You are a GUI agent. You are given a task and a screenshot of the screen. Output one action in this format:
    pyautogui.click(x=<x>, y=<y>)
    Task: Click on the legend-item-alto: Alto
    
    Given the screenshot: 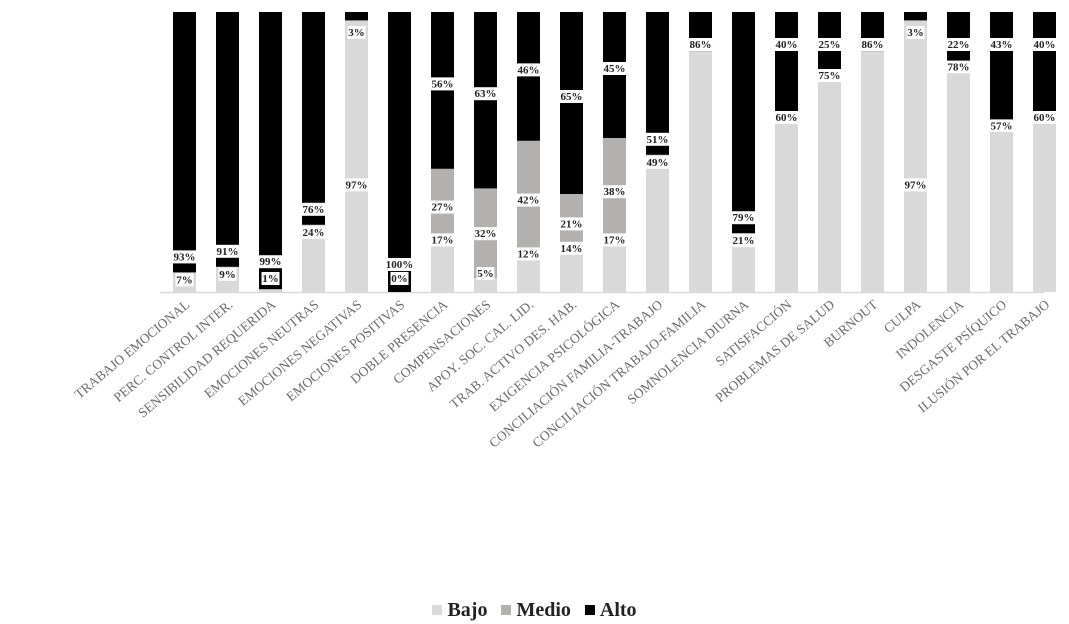 What is the action you would take?
    pyautogui.click(x=610, y=610)
    